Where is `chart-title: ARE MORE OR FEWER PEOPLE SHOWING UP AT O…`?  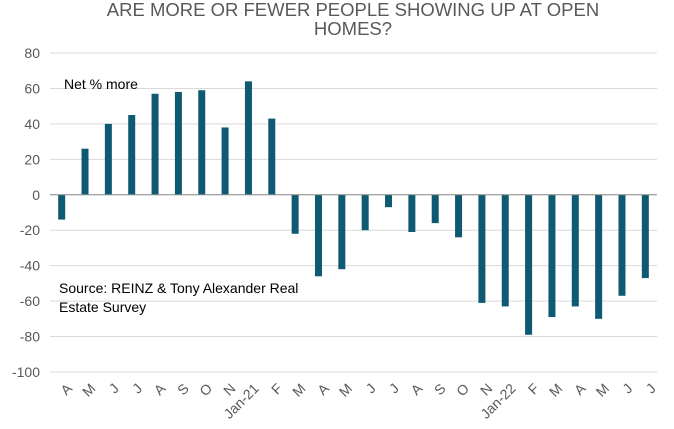 chart-title: ARE MORE OR FEWER PEOPLE SHOWING UP AT O… is located at coordinates (353, 19).